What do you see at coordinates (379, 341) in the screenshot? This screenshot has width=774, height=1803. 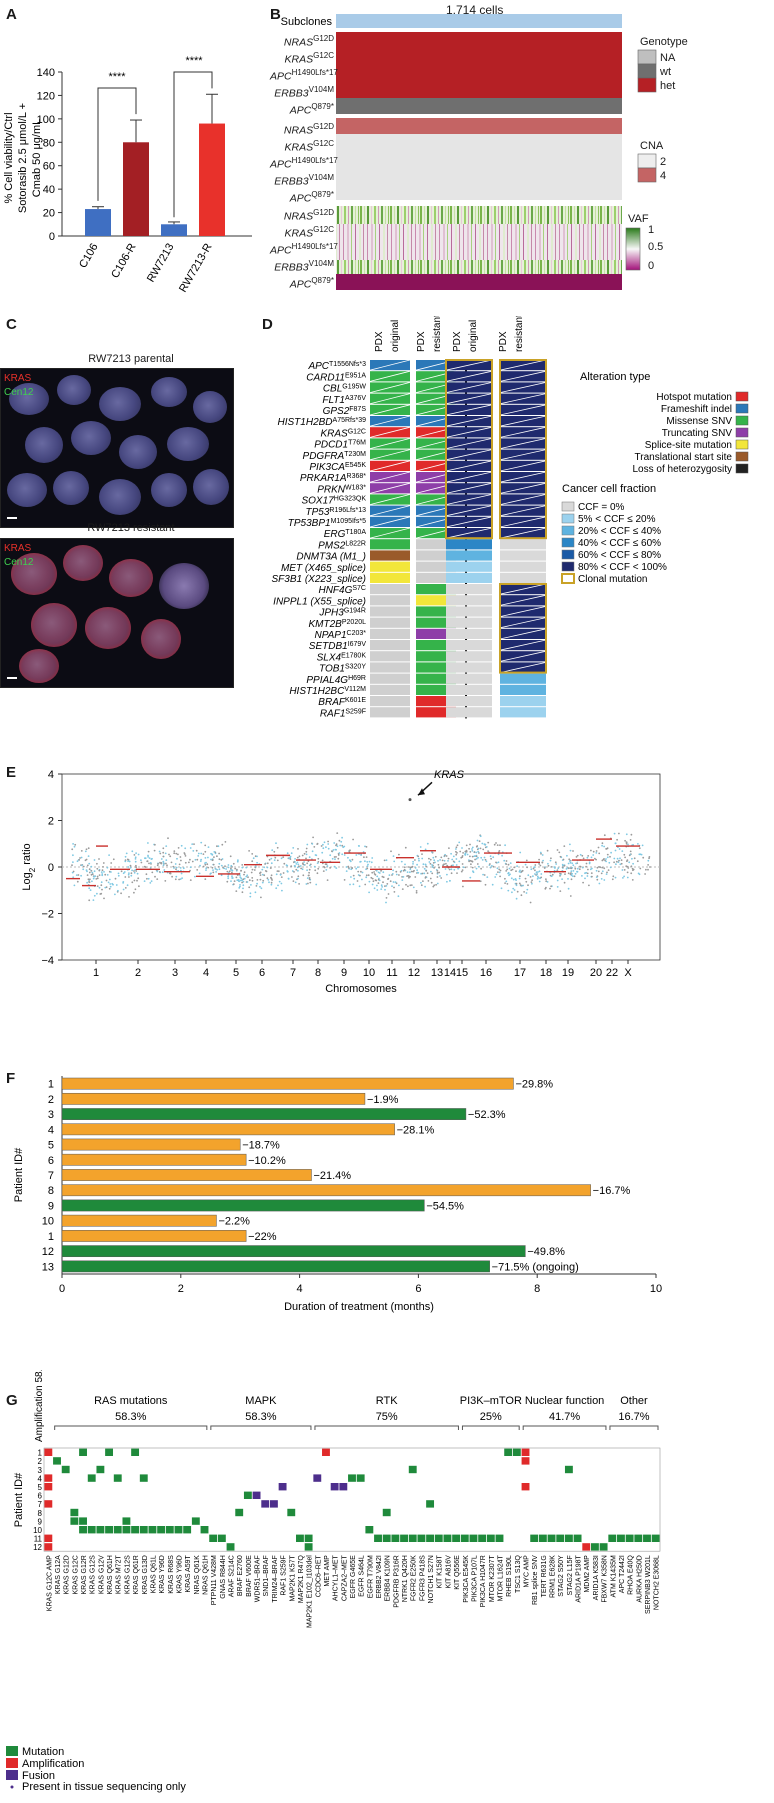 I see `panel-d-col-header: PDX` at bounding box center [379, 341].